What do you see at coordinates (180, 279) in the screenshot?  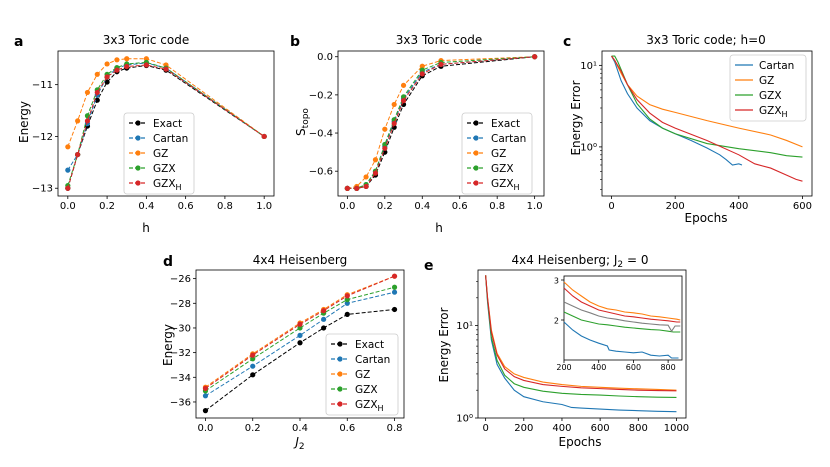 I see `panel-d-ytick-label: −26` at bounding box center [180, 279].